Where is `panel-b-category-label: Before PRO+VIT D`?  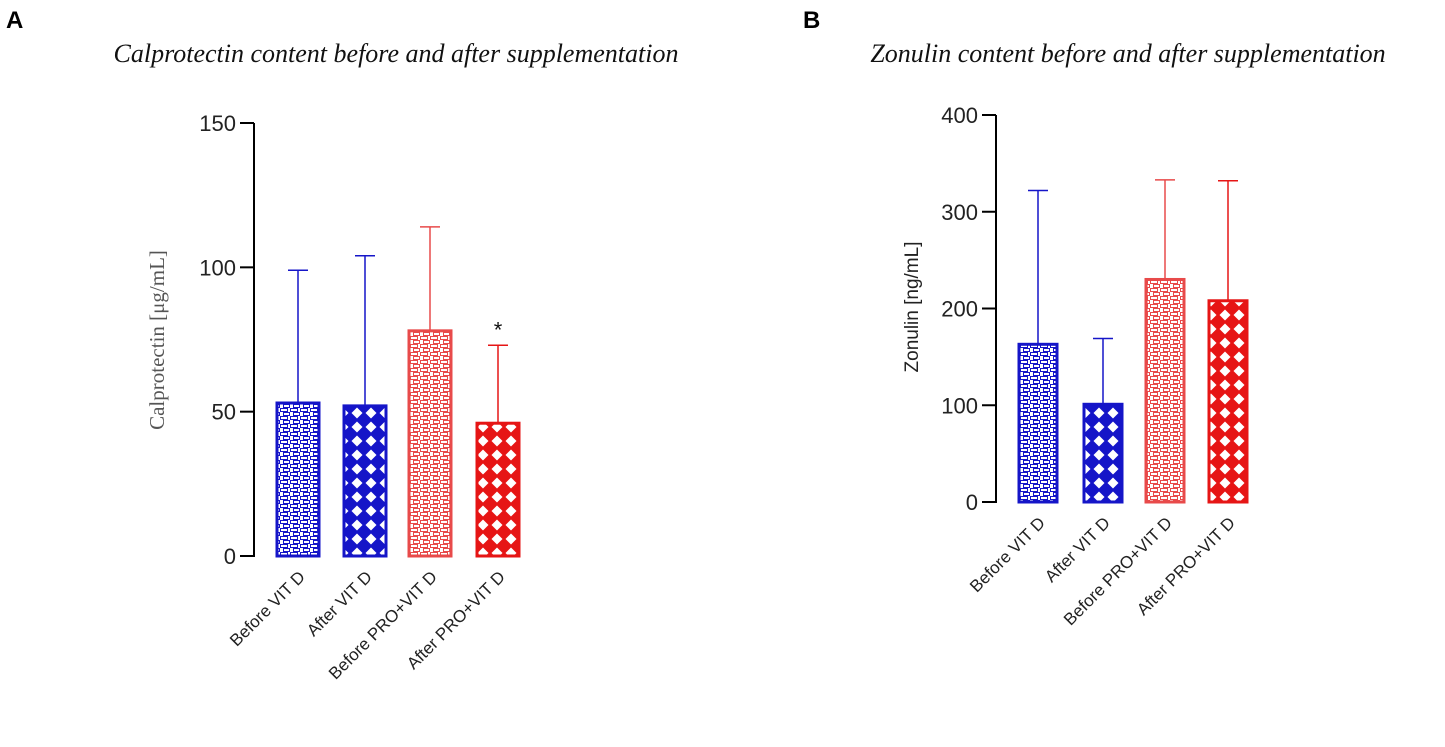 panel-b-category-label: Before PRO+VIT D is located at coordinates (1118, 571).